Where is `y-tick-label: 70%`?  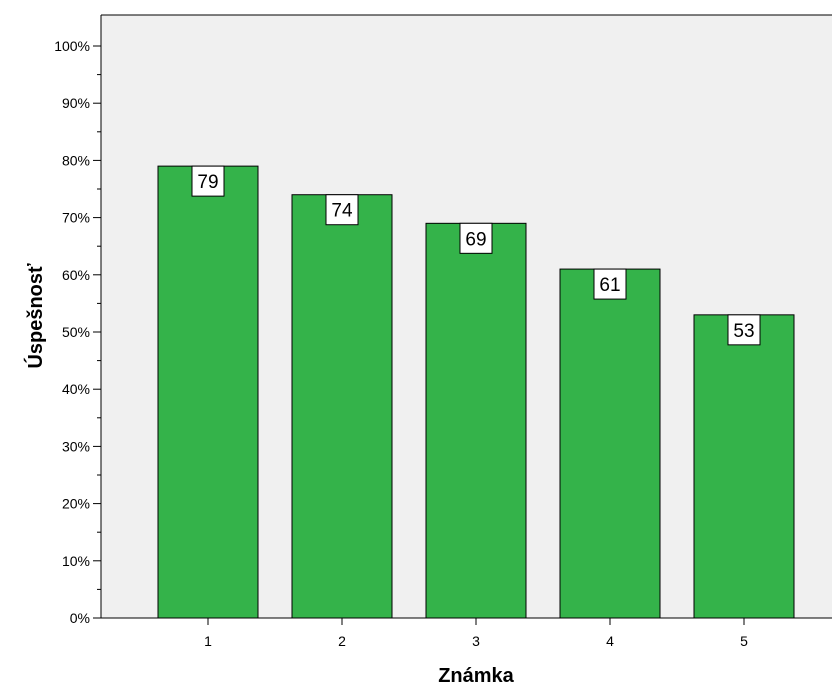
y-tick-label: 70% is located at coordinates (76, 218).